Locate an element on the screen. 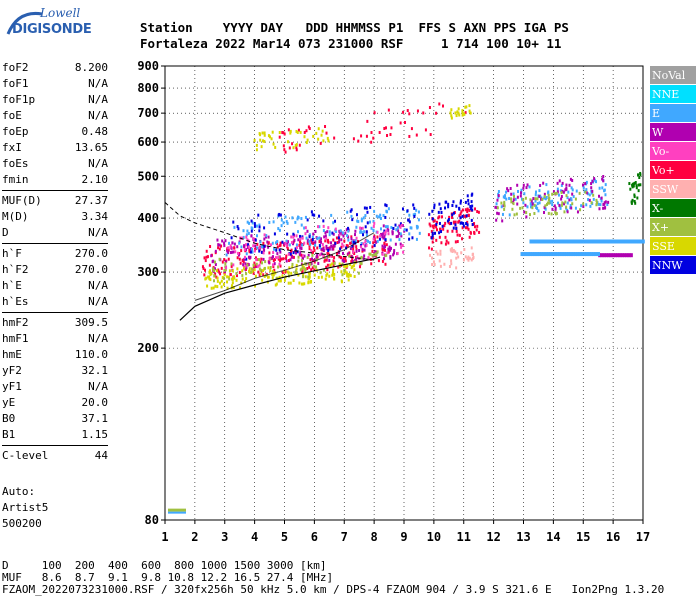 Image resolution: width=700 pixels, height=600 pixels. param-row: yF2 32.1 is located at coordinates (55, 371).